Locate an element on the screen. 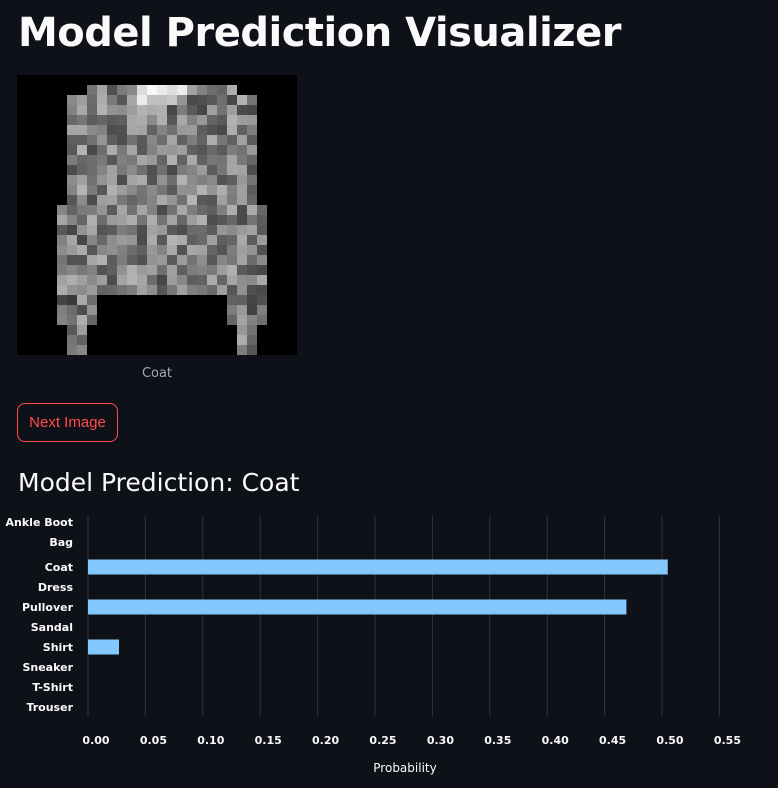  x-tick-label: 0.05 is located at coordinates (153, 740).